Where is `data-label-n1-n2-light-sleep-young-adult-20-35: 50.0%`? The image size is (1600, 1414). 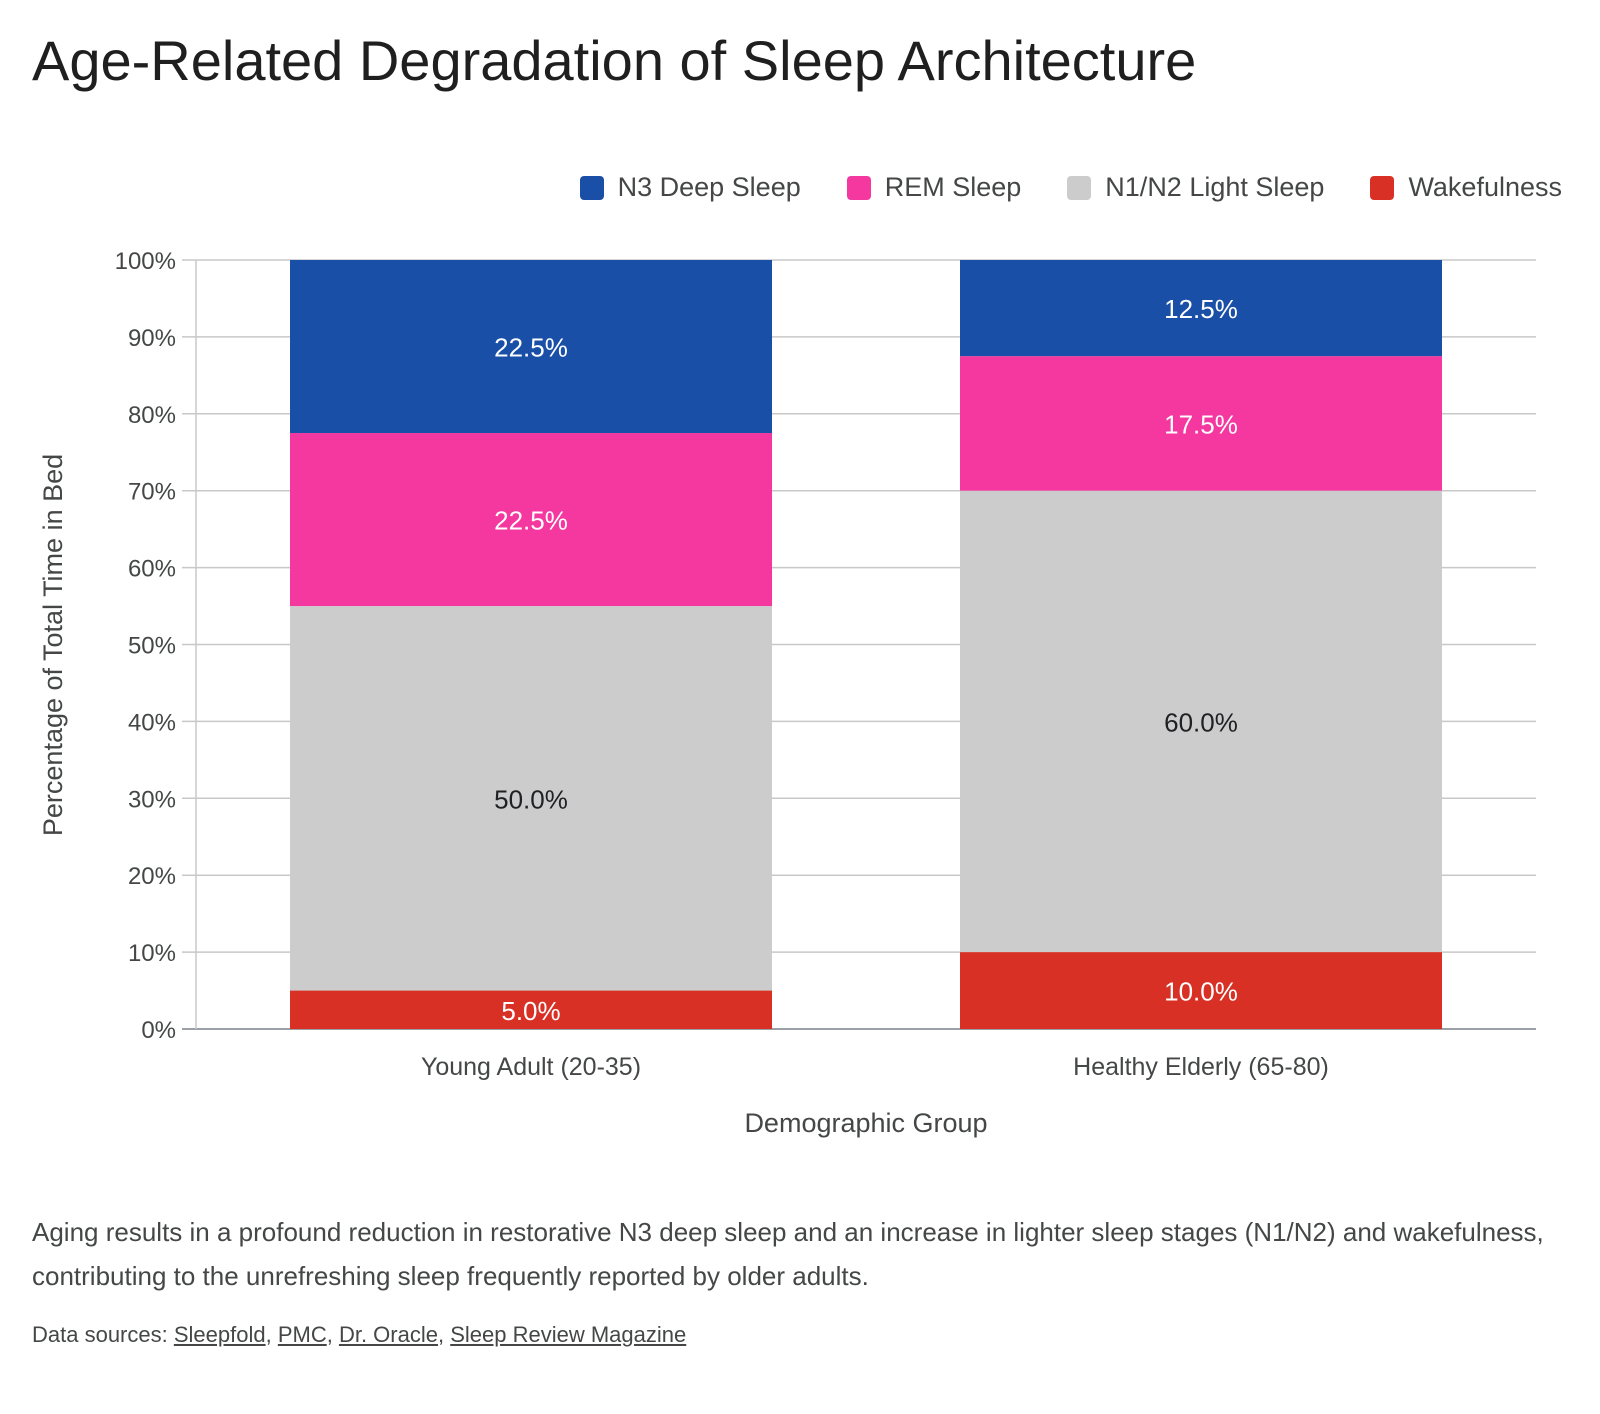
data-label-n1-n2-light-sleep-young-adult-20-35: 50.0% is located at coordinates (531, 799).